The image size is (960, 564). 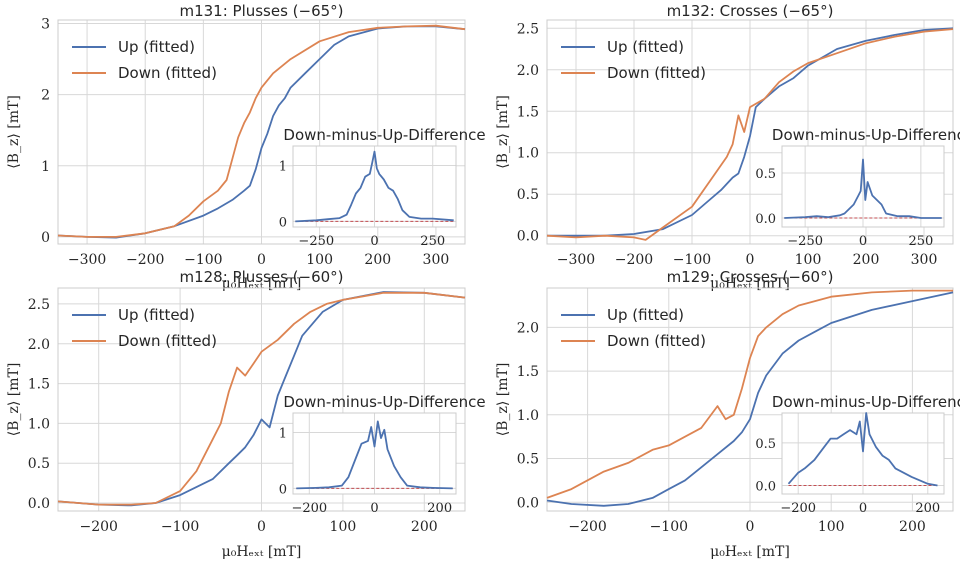 What do you see at coordinates (750, 277) in the screenshot?
I see `panel-title: m129: Crosses (−60°)` at bounding box center [750, 277].